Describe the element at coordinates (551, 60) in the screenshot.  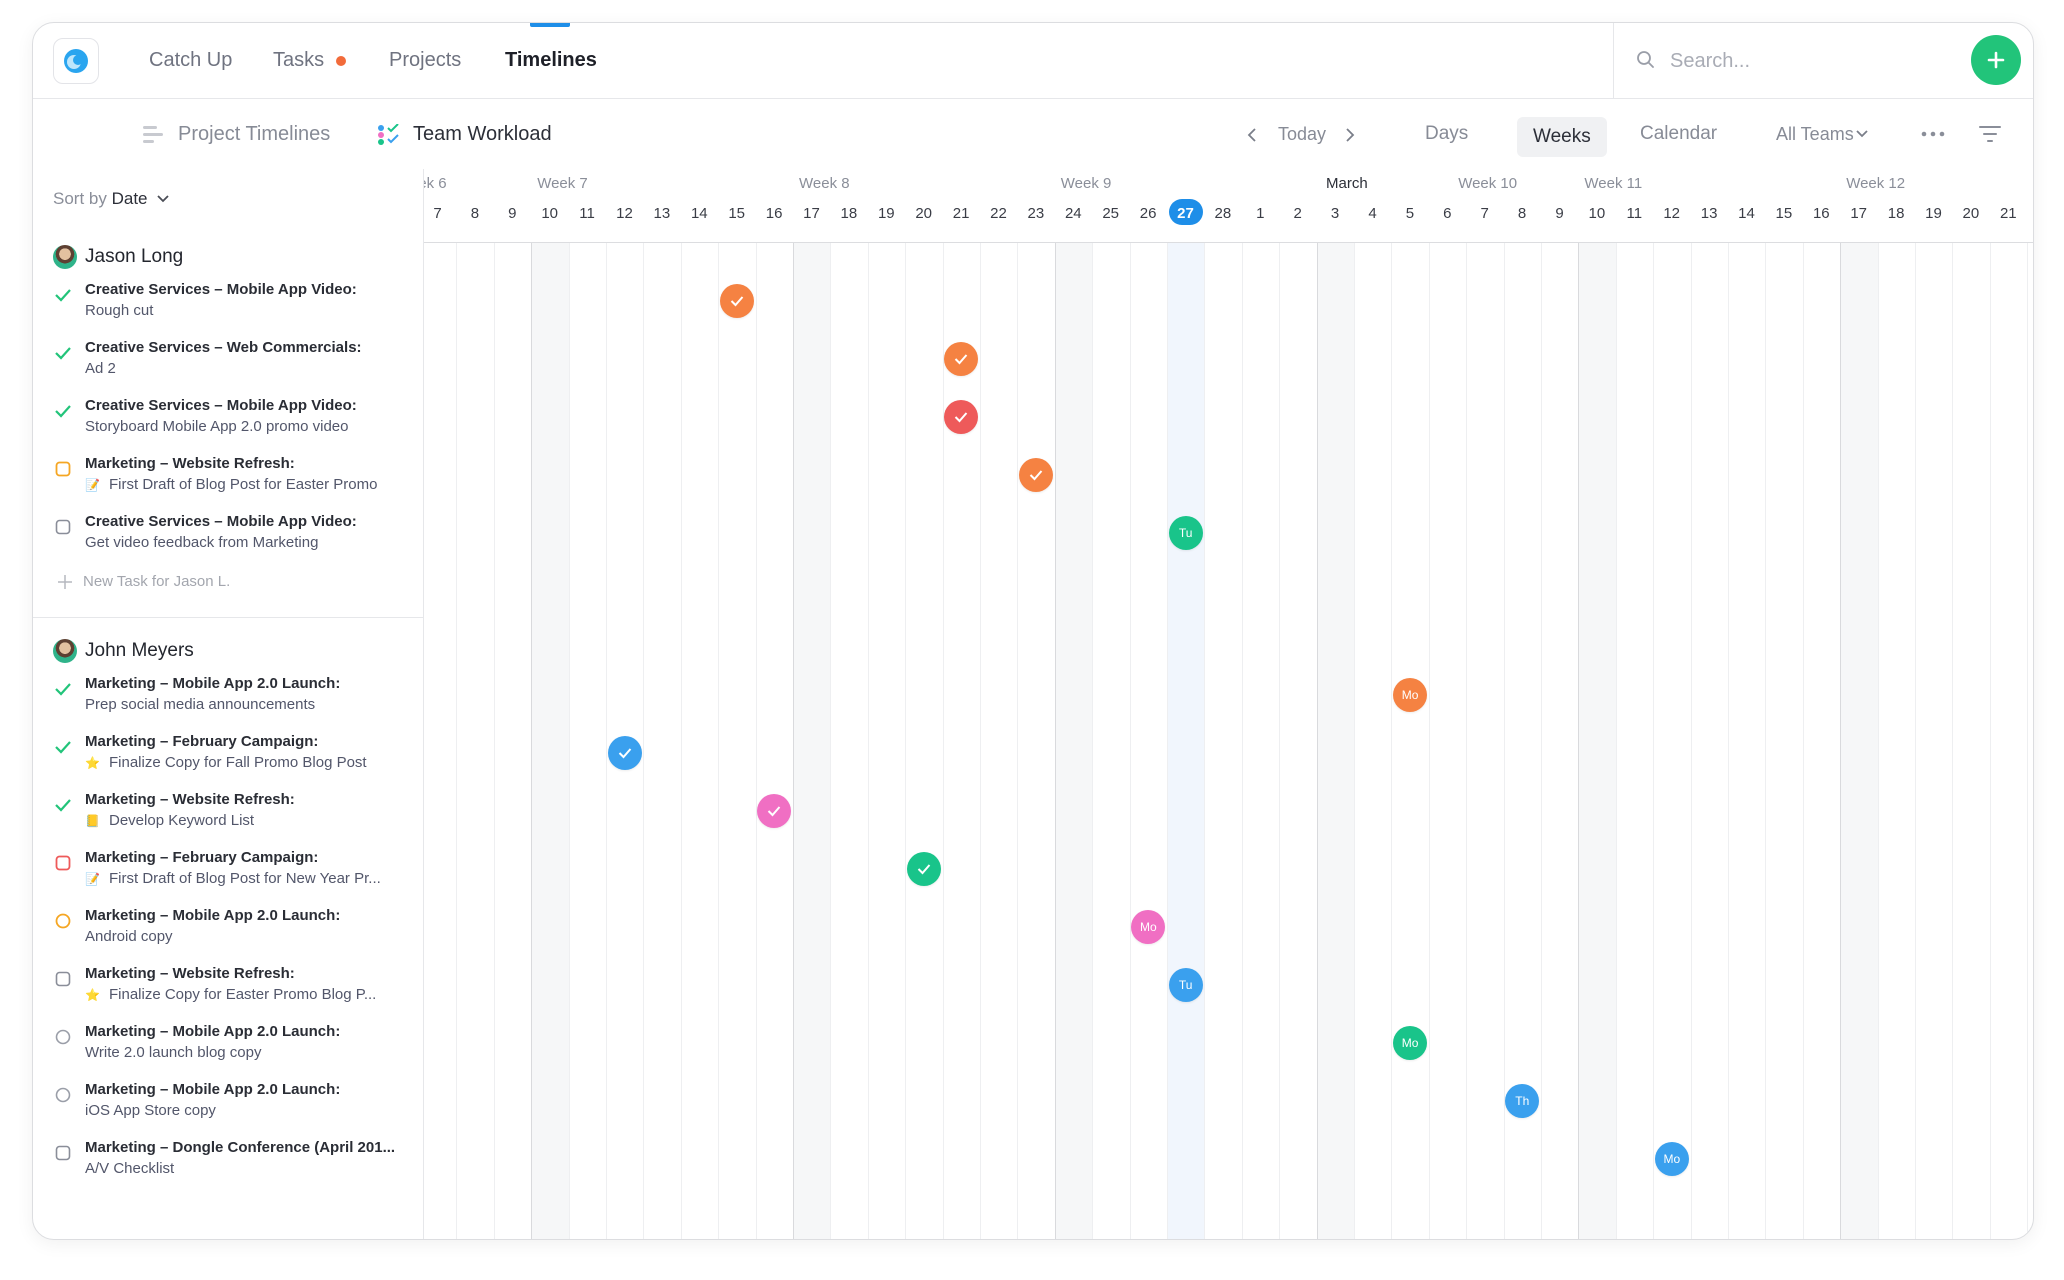
I see `tab-timelines: Timelines` at that location.